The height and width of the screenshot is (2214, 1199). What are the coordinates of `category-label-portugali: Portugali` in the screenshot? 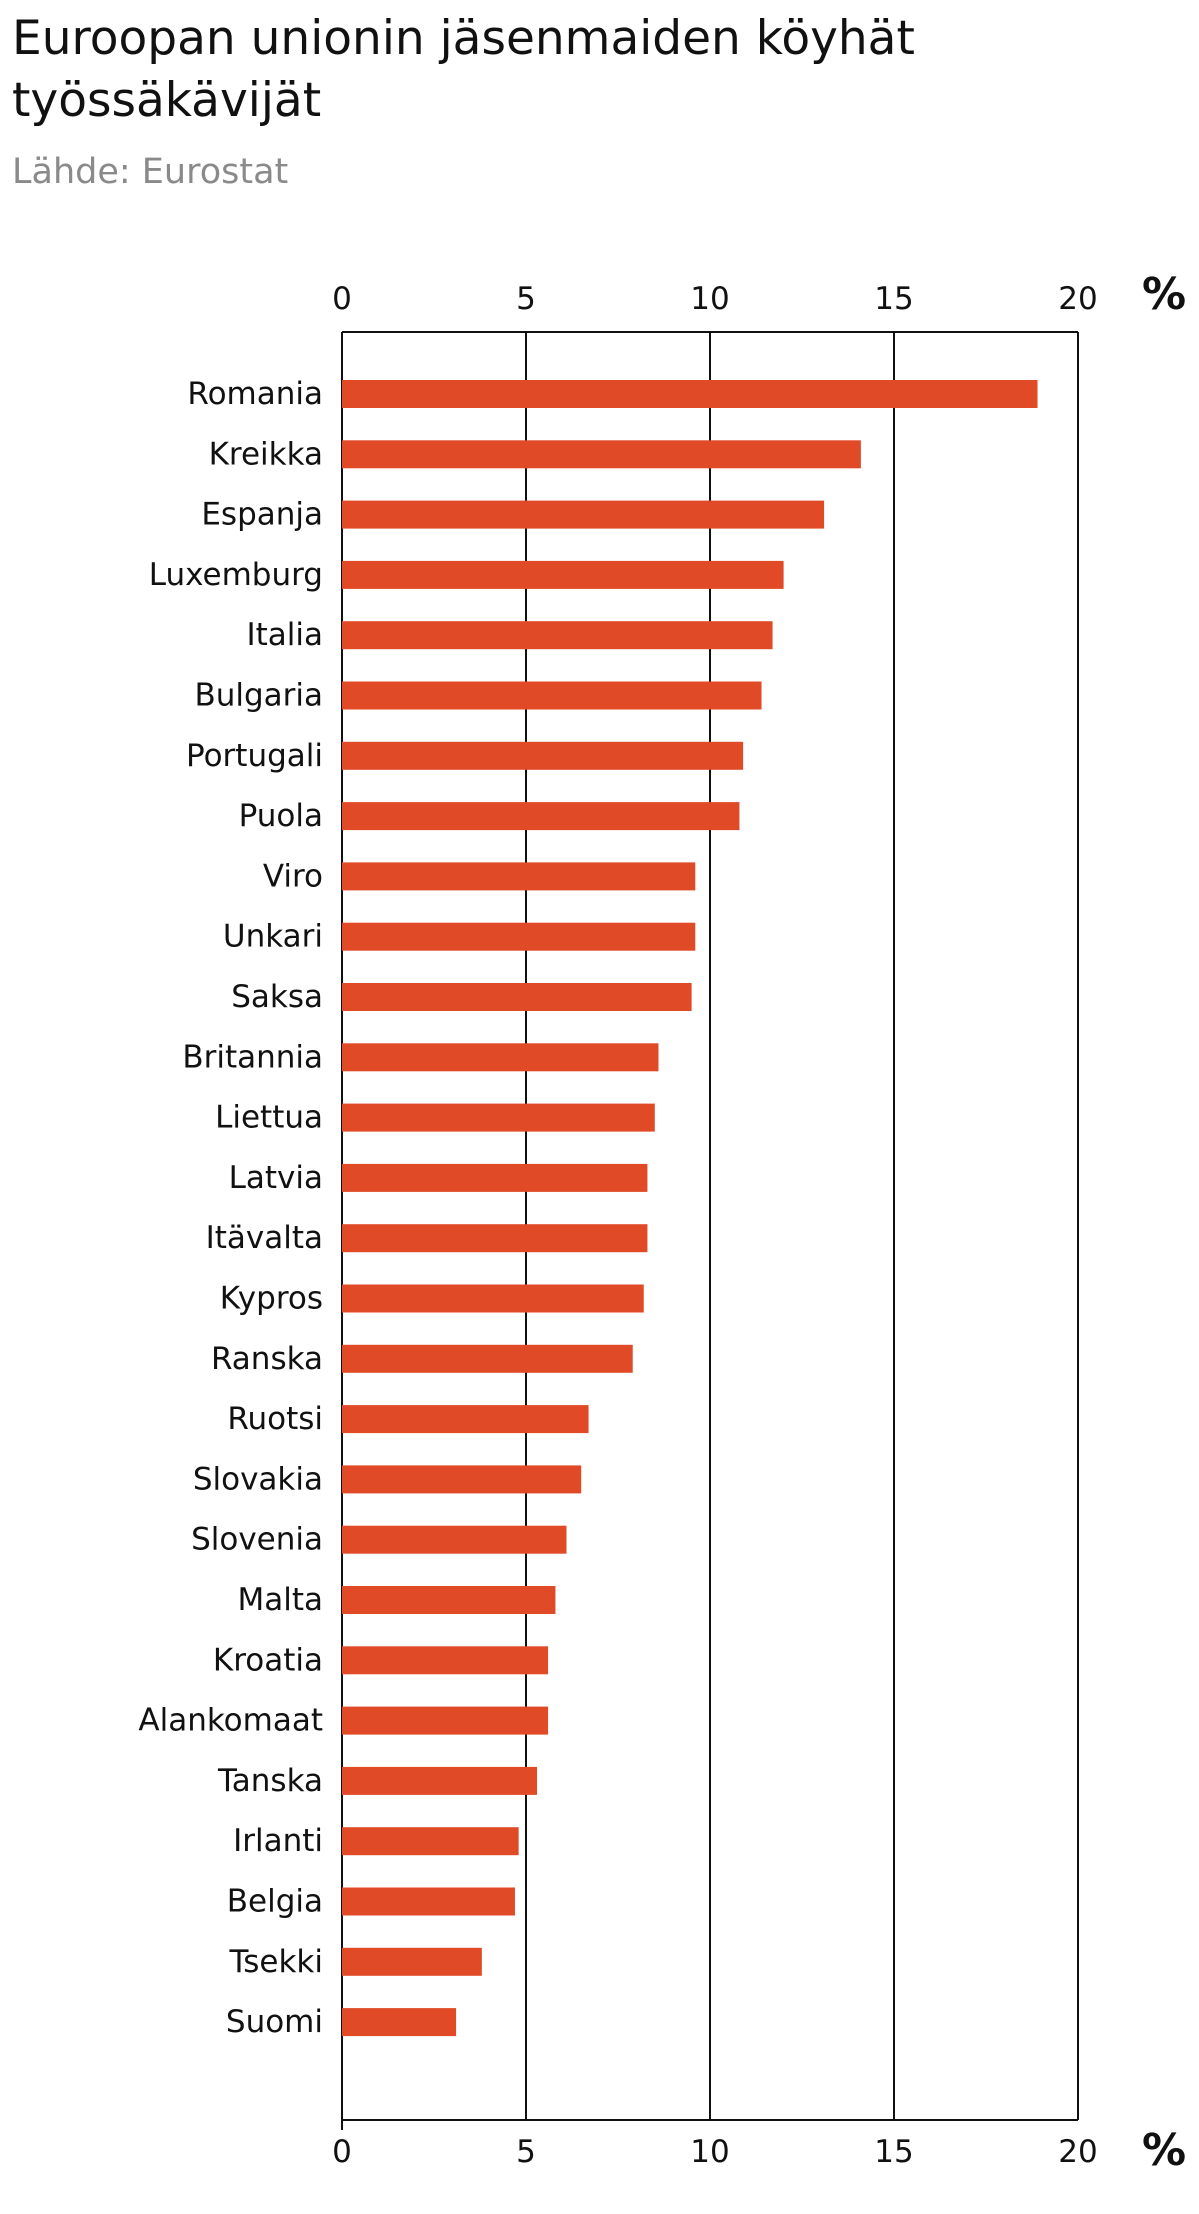 It's located at (254, 756).